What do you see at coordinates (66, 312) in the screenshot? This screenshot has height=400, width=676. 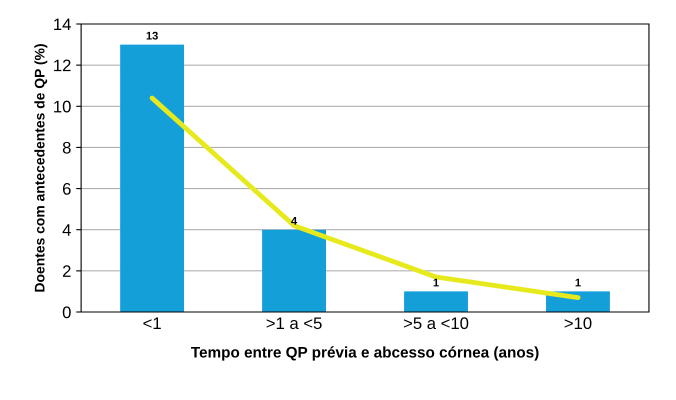 I see `y-tick-label: 0` at bounding box center [66, 312].